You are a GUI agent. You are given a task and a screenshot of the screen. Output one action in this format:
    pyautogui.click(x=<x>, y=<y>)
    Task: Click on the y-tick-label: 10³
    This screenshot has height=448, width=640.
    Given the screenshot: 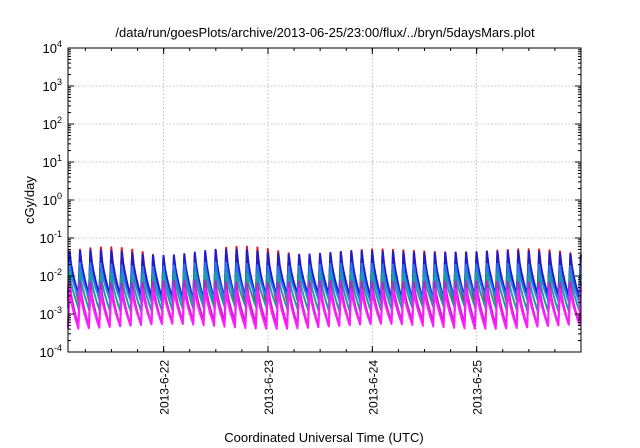 What is the action you would take?
    pyautogui.click(x=52, y=85)
    